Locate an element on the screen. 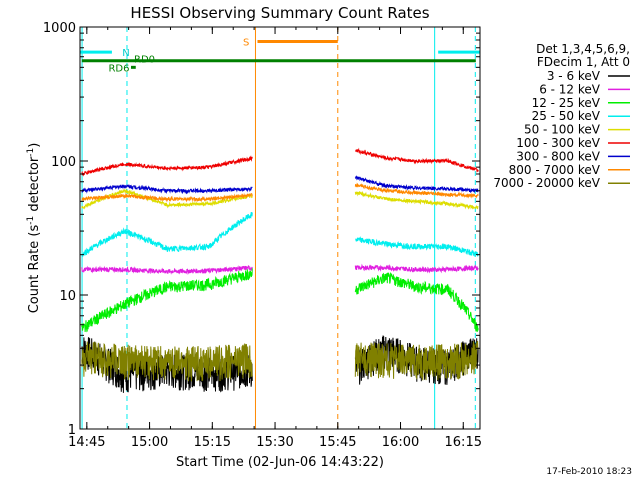  y-tick-label: 1 is located at coordinates (72, 430).